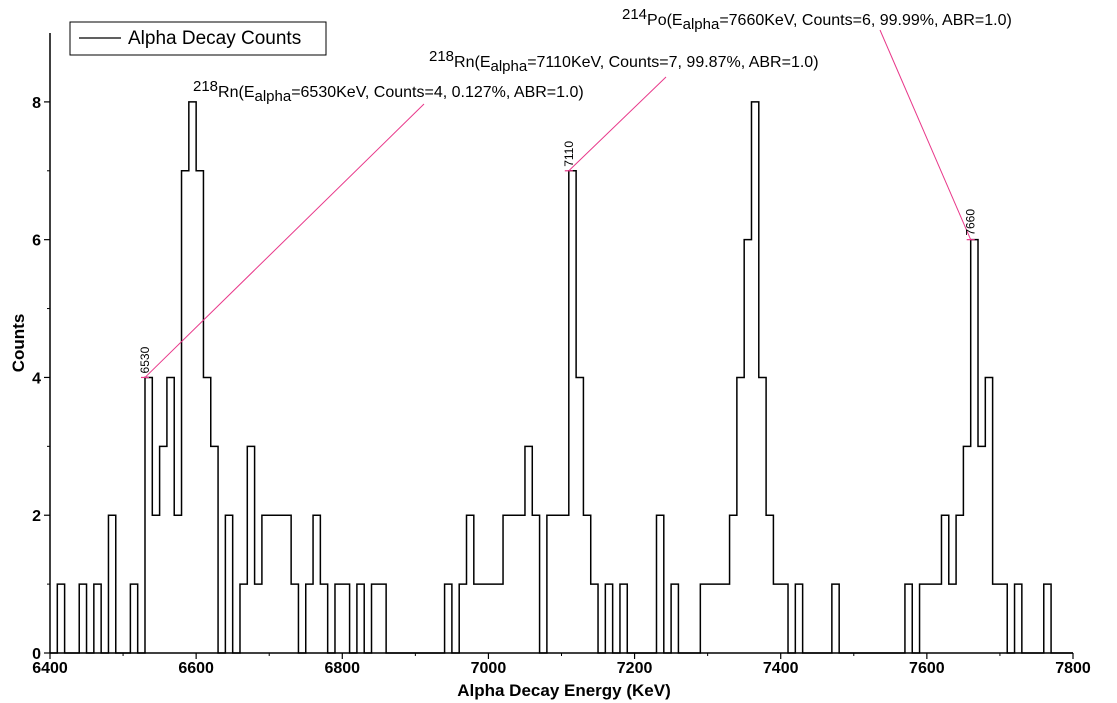  Describe the element at coordinates (564, 690) in the screenshot. I see `x-axis-label: Alpha Decay Energy (KeV)` at that location.